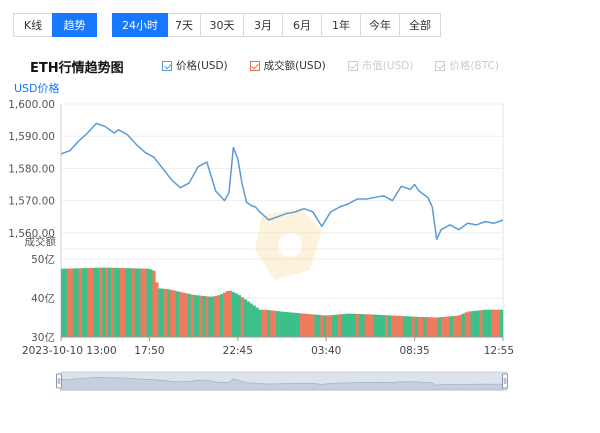 The height and width of the screenshot is (433, 600). What do you see at coordinates (31, 169) in the screenshot?
I see `price-tick-label: 1,580.00` at bounding box center [31, 169].